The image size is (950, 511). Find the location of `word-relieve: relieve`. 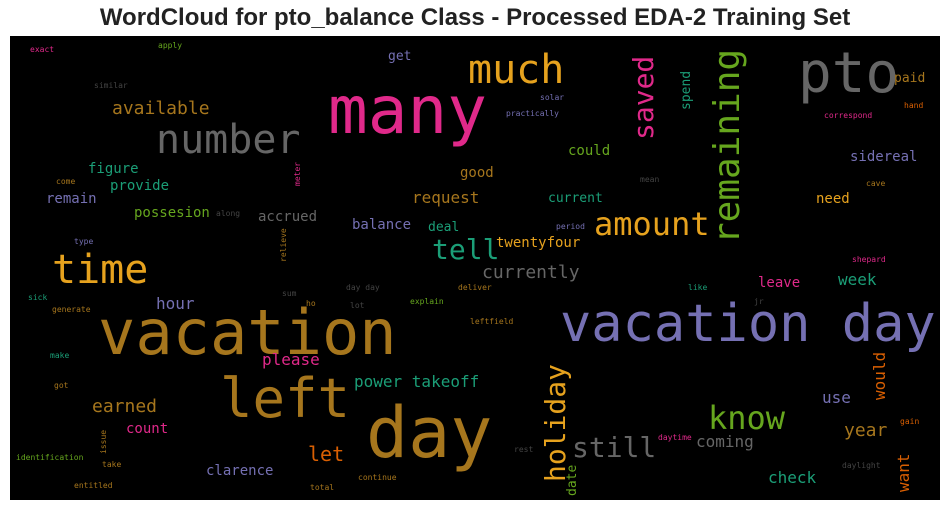

word-relieve: relieve is located at coordinates (283, 245).